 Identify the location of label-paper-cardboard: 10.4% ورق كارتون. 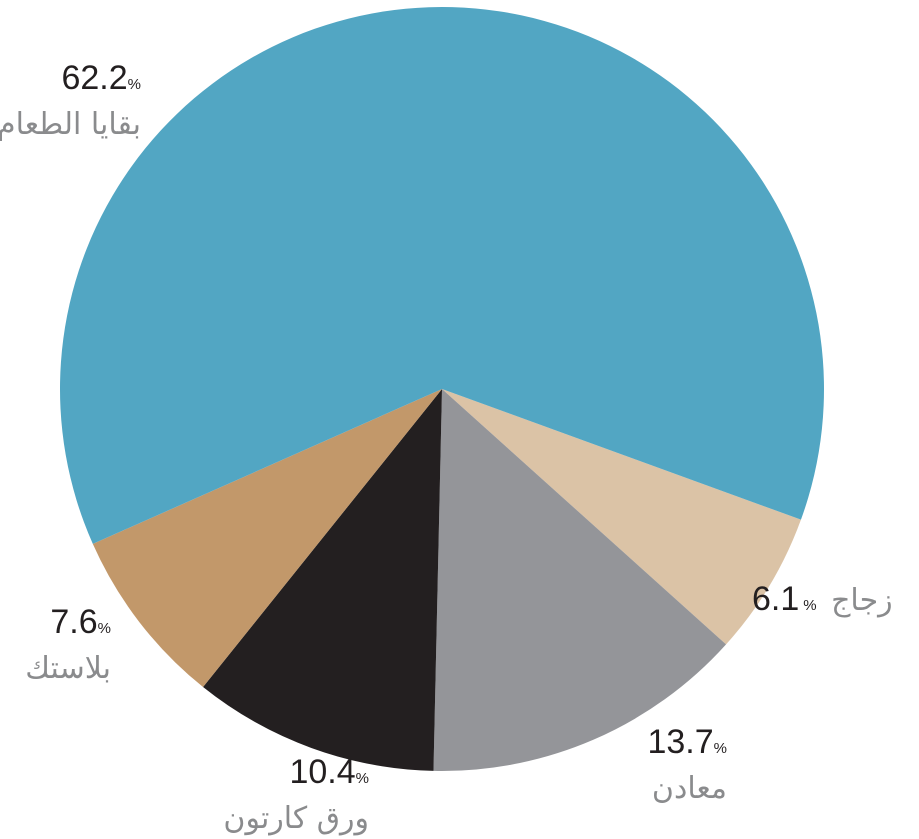
(296, 795).